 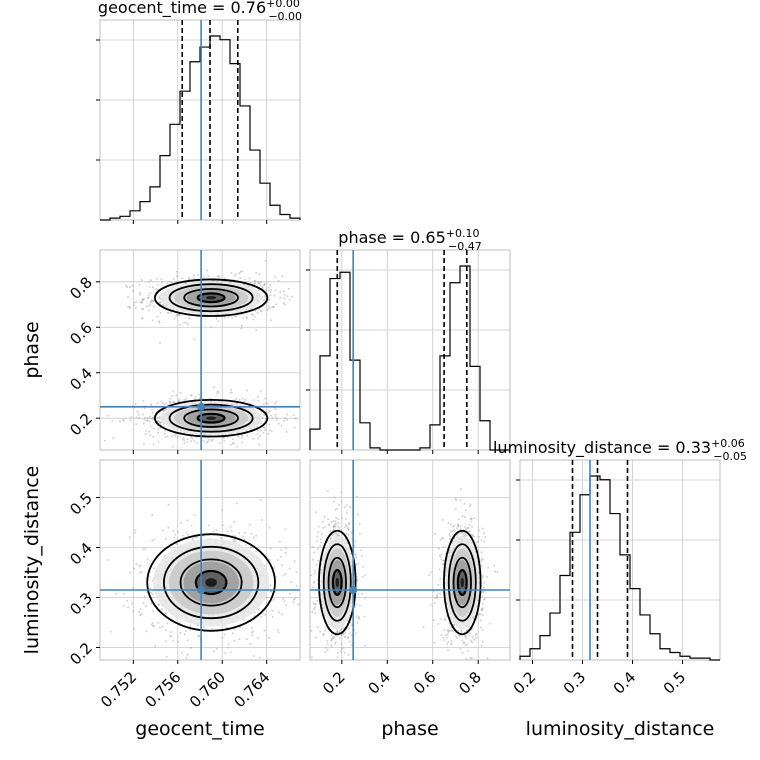 I want to click on title-base: geocent_time = 0.76, so click(x=182, y=9).